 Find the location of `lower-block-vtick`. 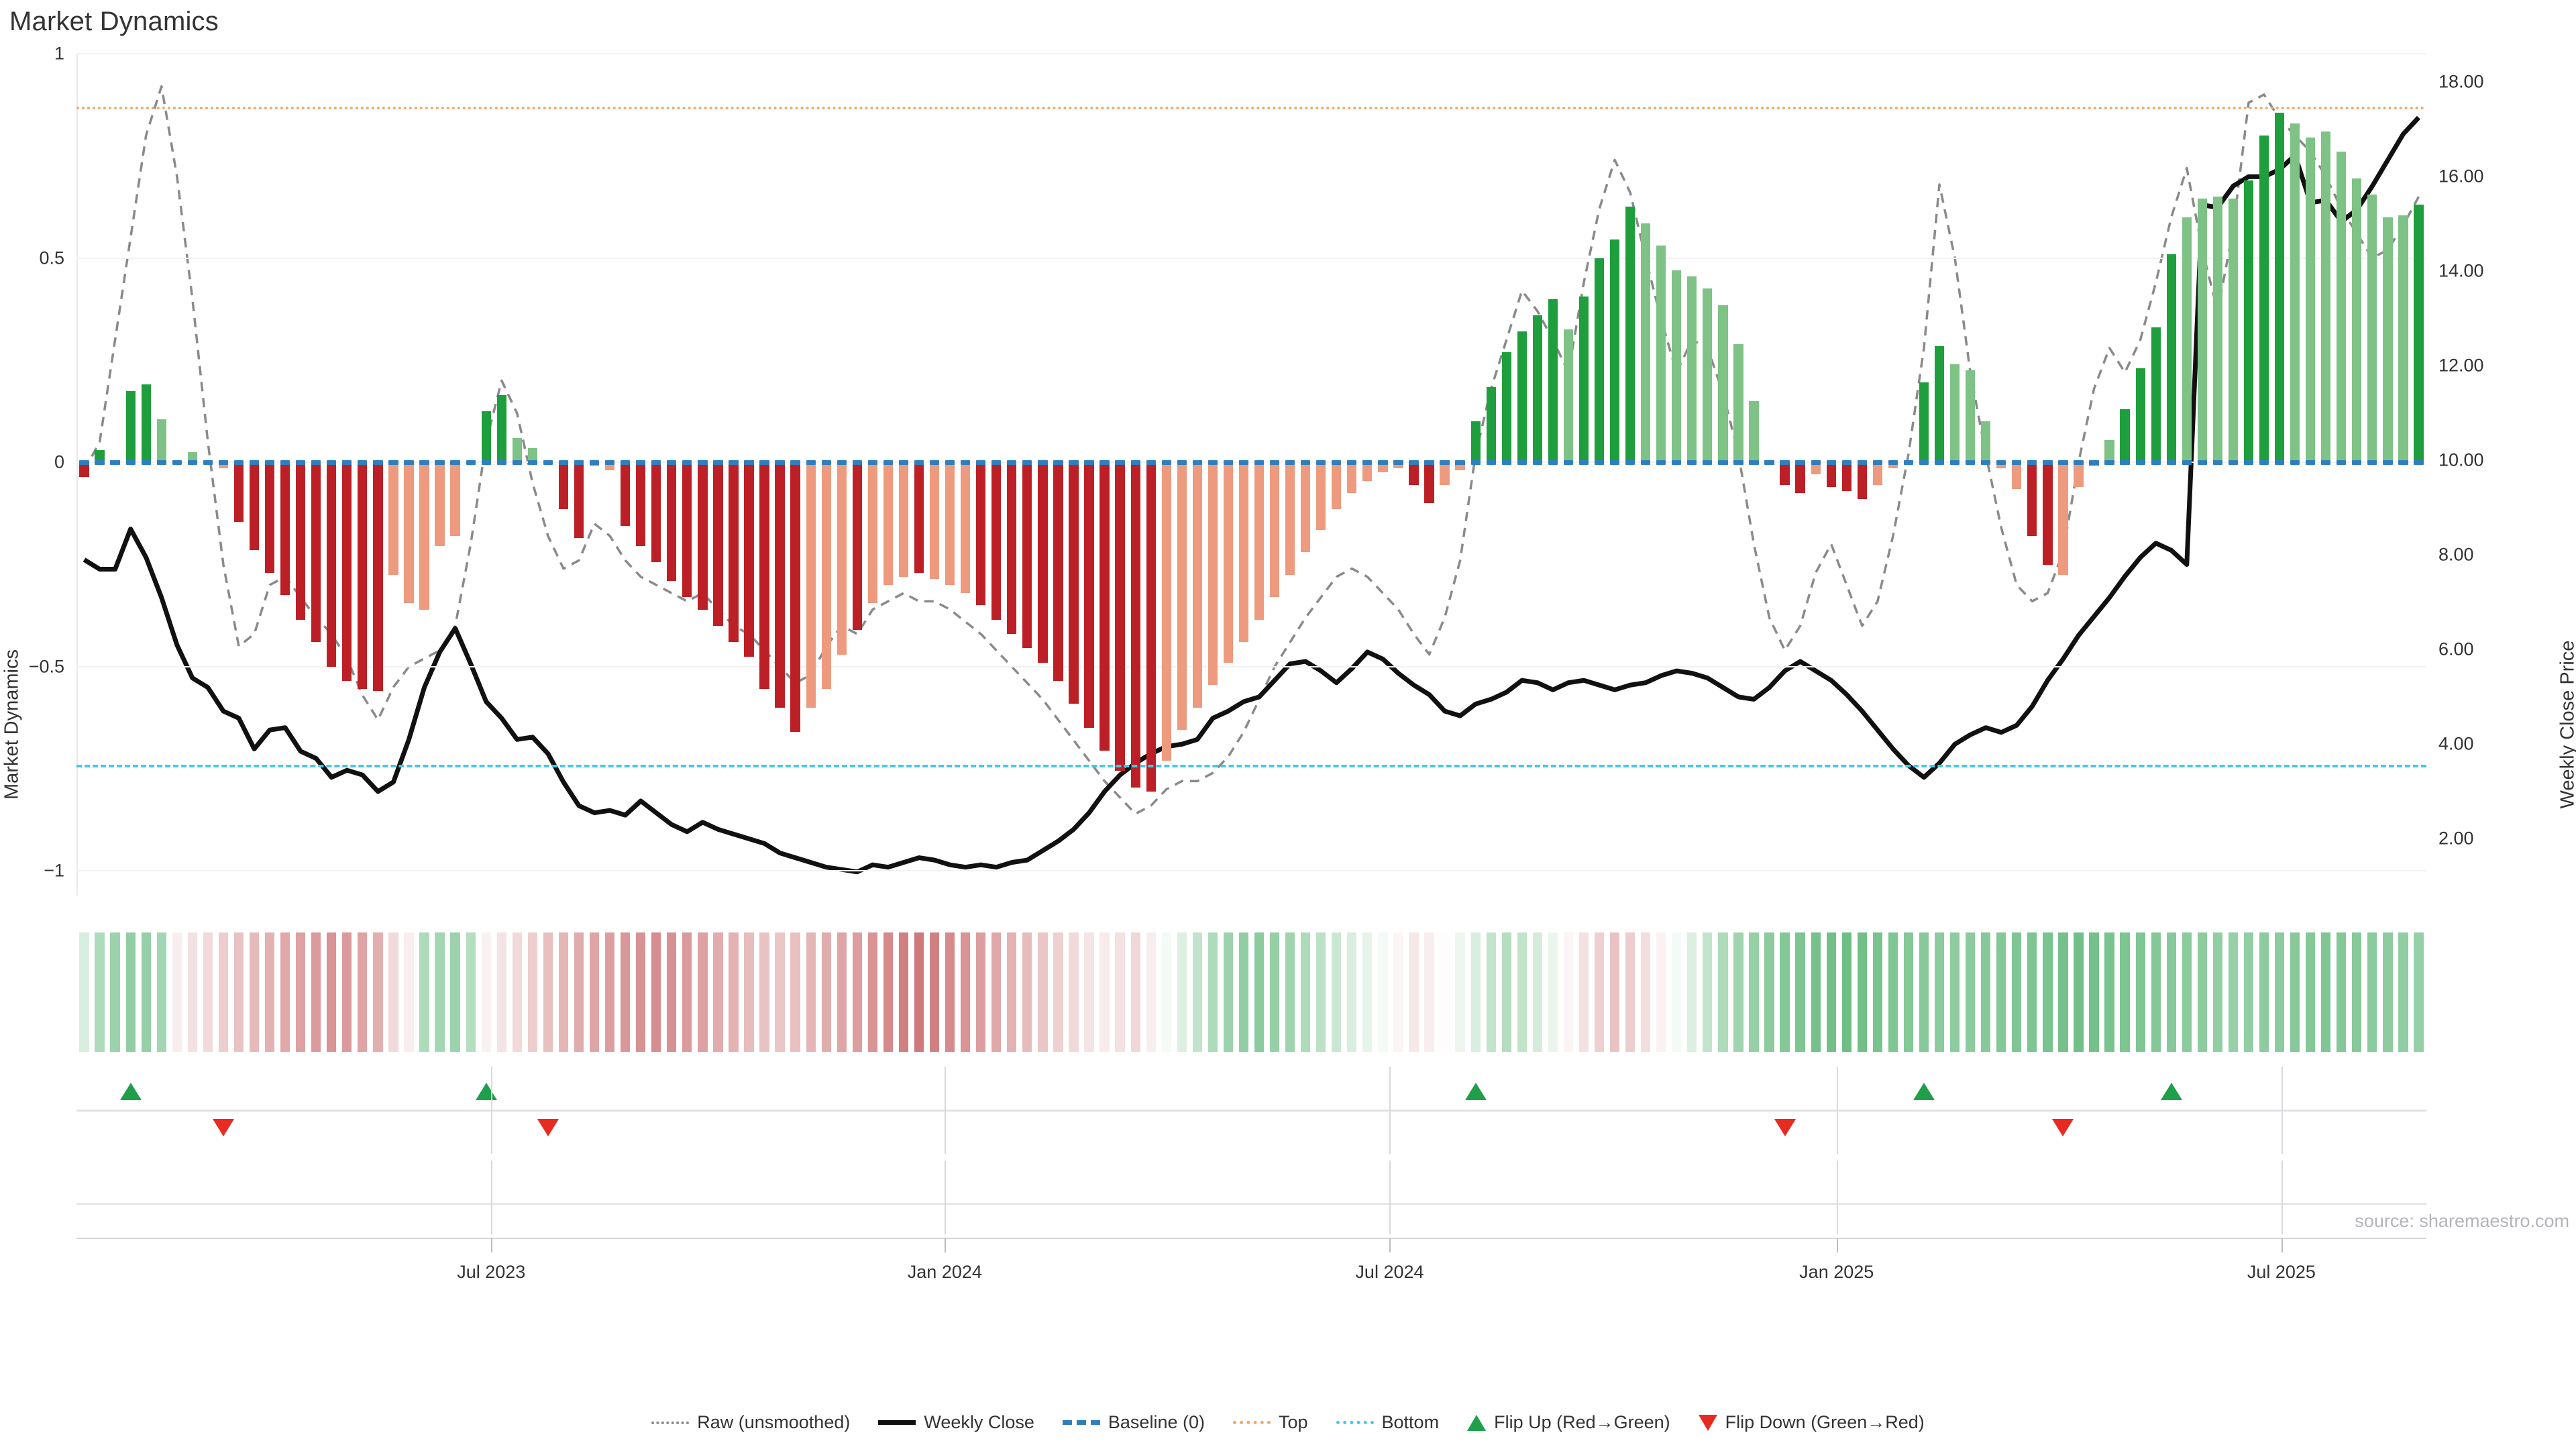

lower-block-vtick is located at coordinates (1390, 1197).